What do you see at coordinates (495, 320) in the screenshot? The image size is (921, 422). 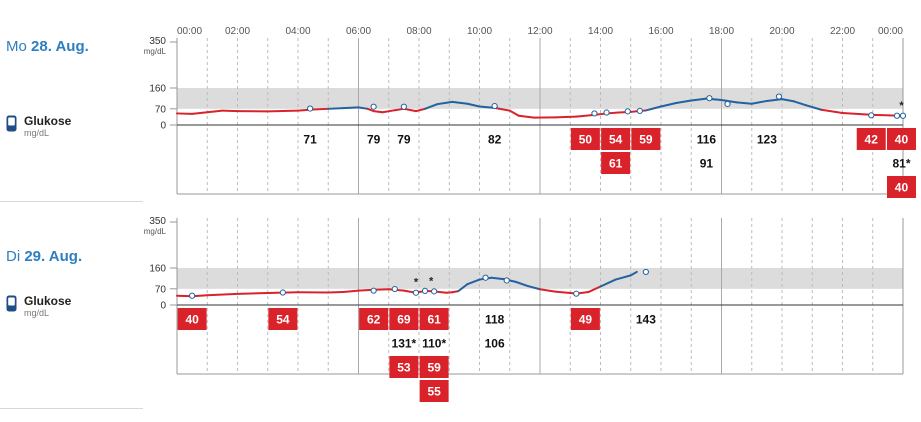 I see `reading-value: 118` at bounding box center [495, 320].